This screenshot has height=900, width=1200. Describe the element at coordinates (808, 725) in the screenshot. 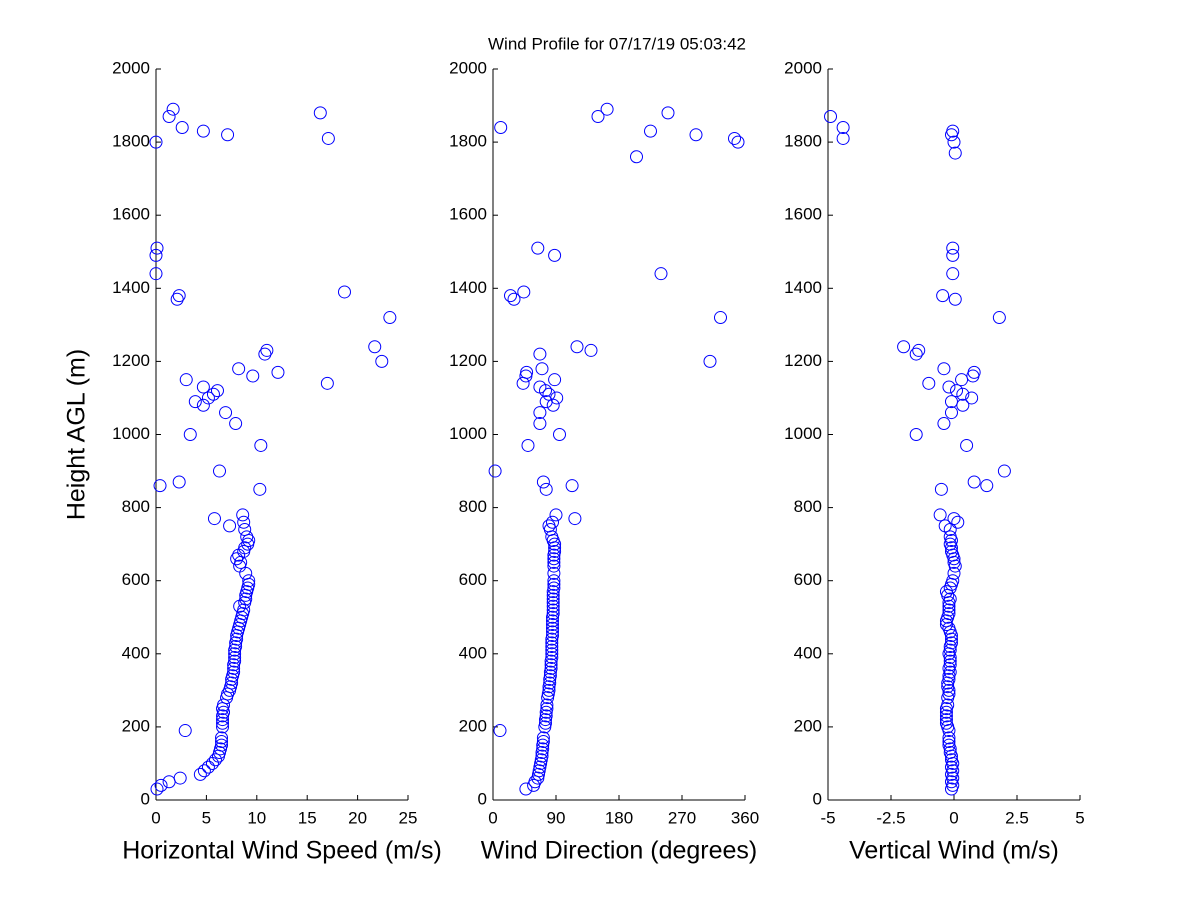

I see `y-tick-label: 200` at that location.